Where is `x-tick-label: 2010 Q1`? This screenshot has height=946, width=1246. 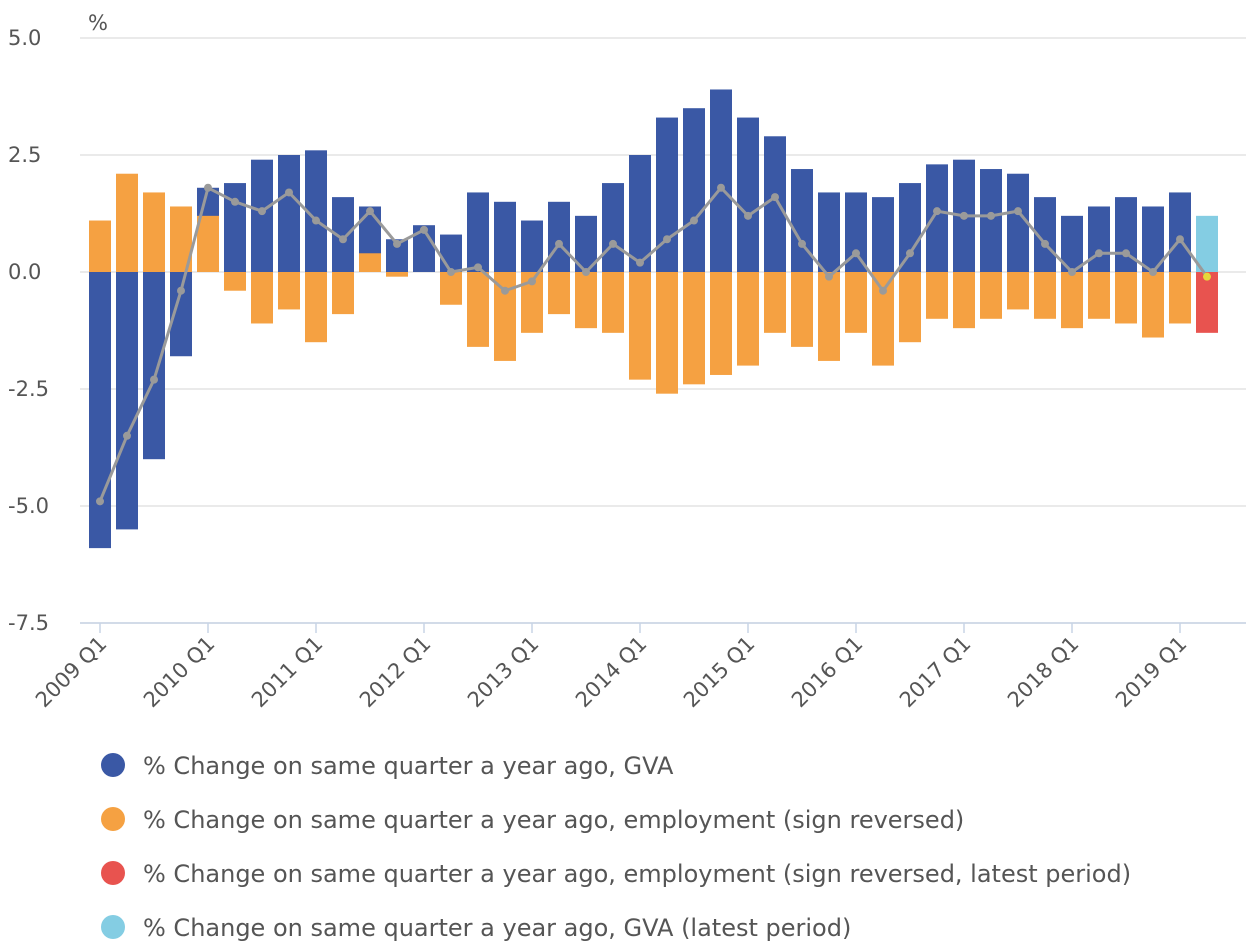 x-tick-label: 2010 Q1 is located at coordinates (179, 672).